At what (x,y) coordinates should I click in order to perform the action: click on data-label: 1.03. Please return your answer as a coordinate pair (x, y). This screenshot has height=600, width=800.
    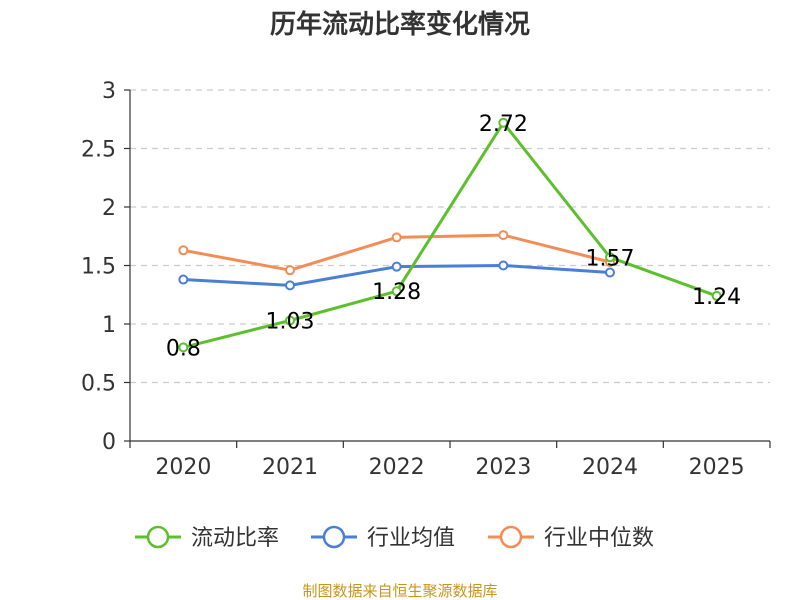
    Looking at the image, I should click on (290, 321).